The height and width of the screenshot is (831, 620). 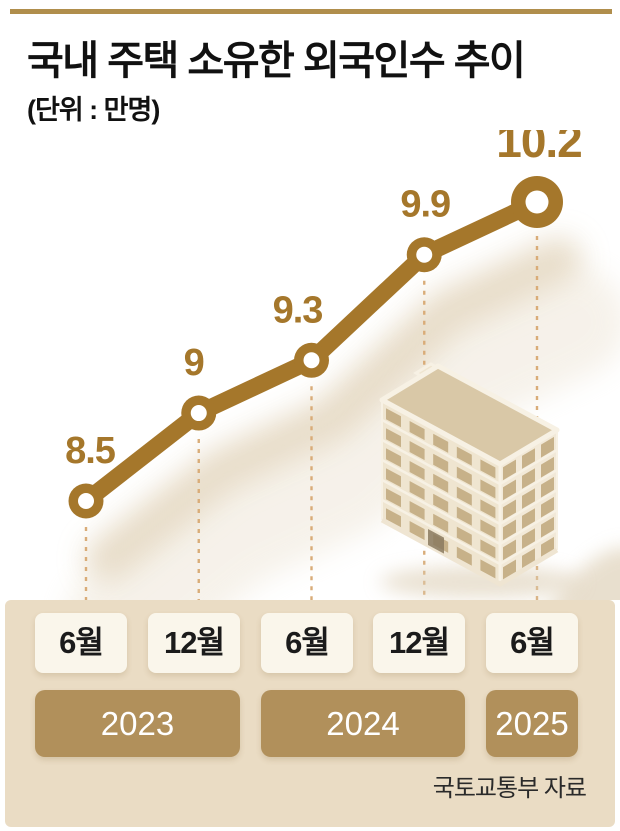 I want to click on value-label: 8.5, so click(x=90, y=451).